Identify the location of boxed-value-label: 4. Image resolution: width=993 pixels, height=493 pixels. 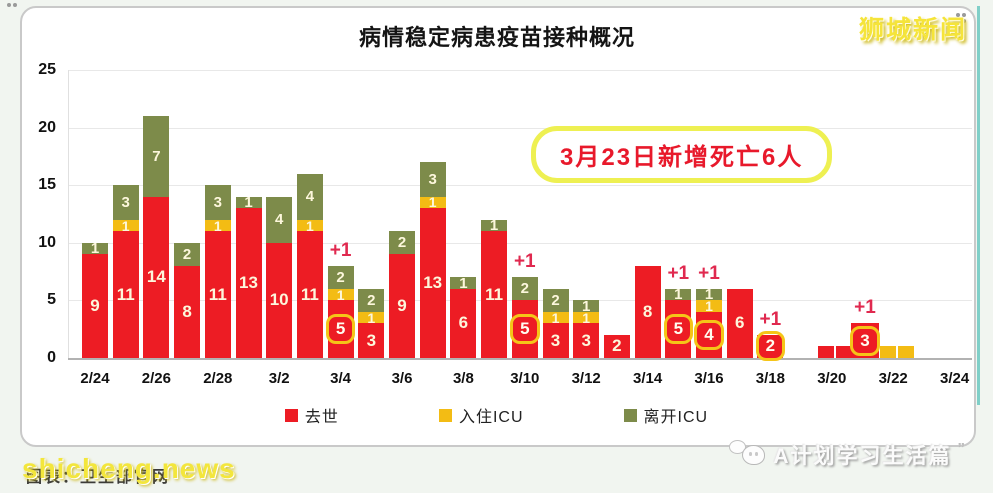
(709, 334).